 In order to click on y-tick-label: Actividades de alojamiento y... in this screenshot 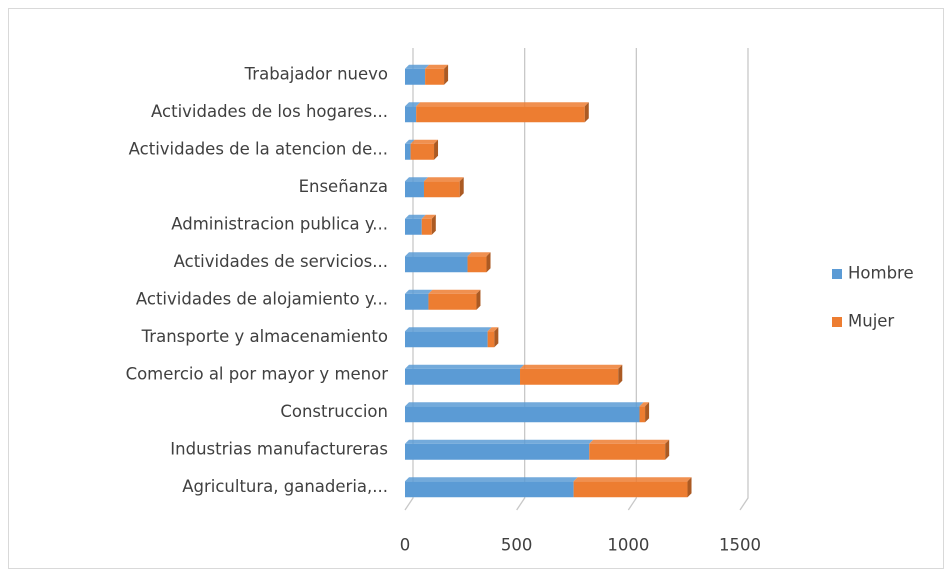, I will do `click(262, 298)`.